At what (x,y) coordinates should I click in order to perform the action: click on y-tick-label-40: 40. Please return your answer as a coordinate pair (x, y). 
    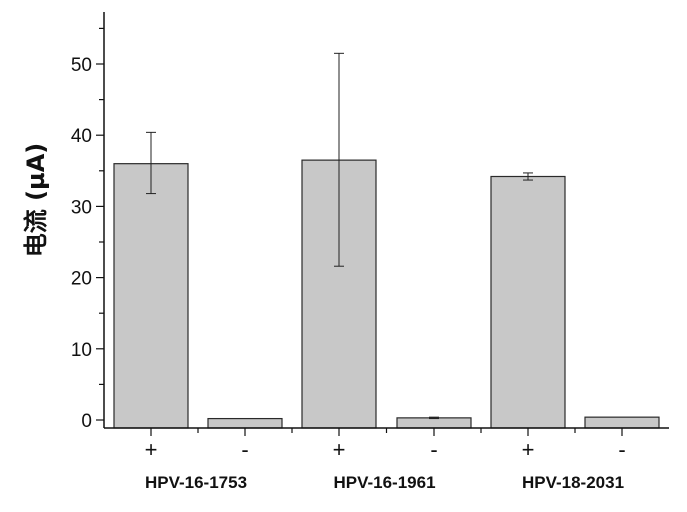
    Looking at the image, I should click on (81, 136).